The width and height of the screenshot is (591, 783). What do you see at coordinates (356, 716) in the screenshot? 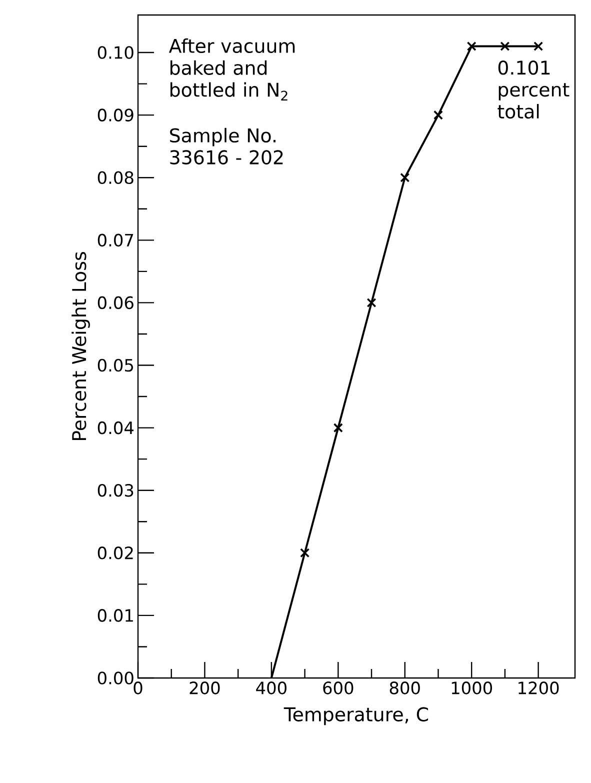
I see `x-axis-title: Temperature, C` at bounding box center [356, 716].